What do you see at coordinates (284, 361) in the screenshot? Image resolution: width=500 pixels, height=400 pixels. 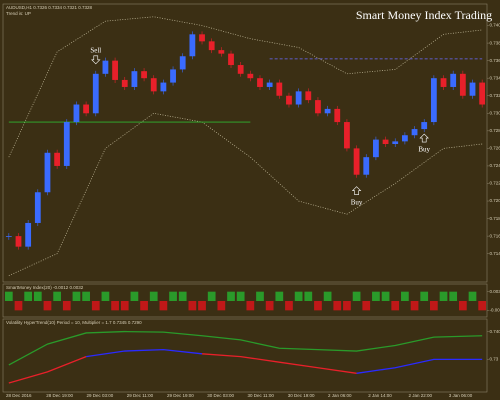 I see `indicator-line` at bounding box center [284, 361].